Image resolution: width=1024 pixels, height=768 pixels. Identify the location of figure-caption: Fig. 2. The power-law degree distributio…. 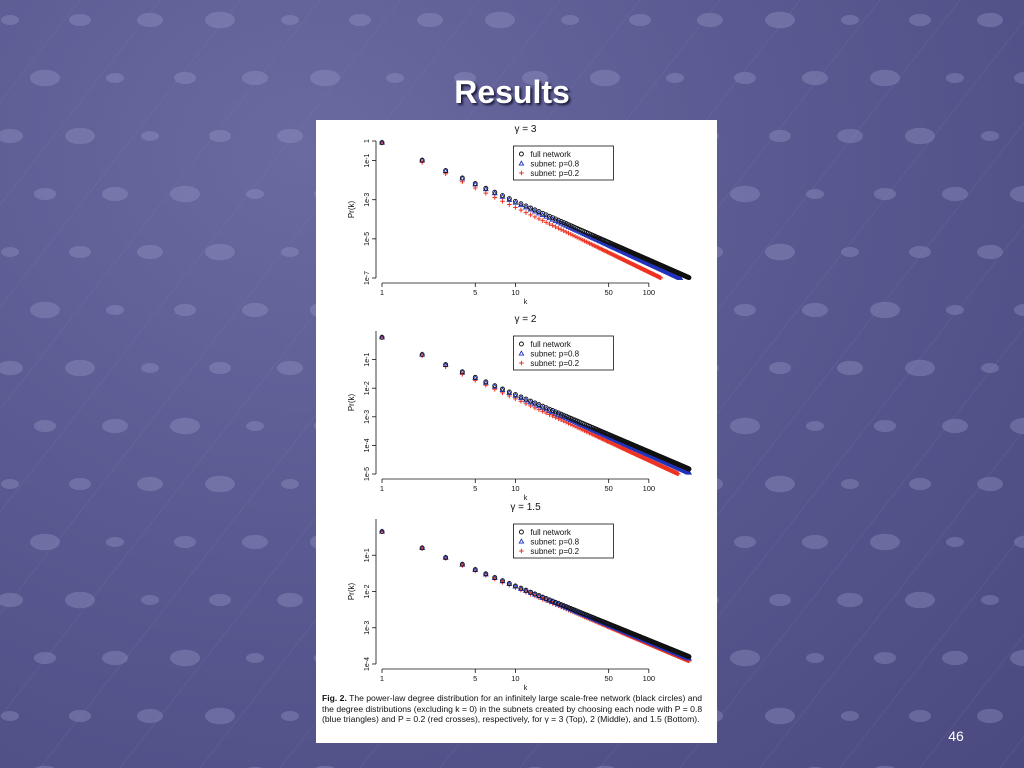
(518, 709).